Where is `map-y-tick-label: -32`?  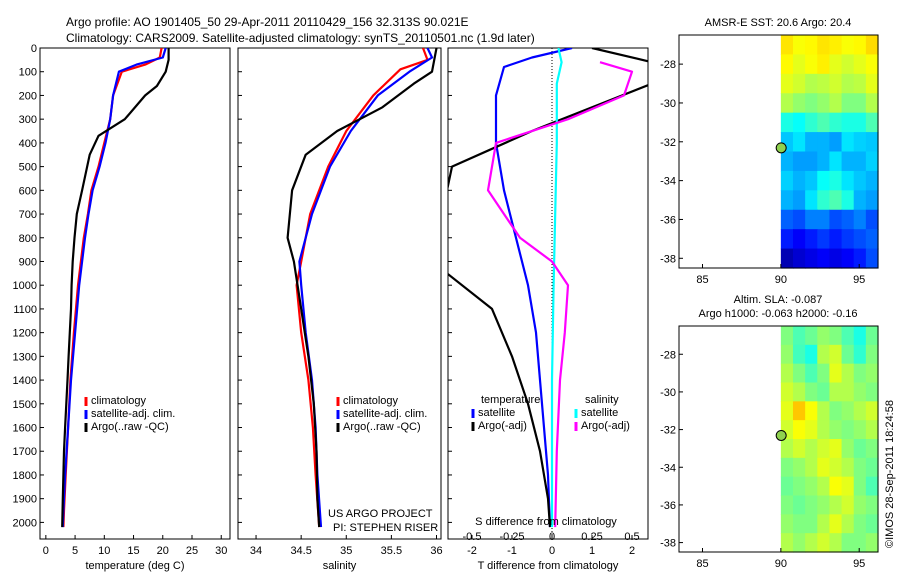 map-y-tick-label: -32 is located at coordinates (668, 431).